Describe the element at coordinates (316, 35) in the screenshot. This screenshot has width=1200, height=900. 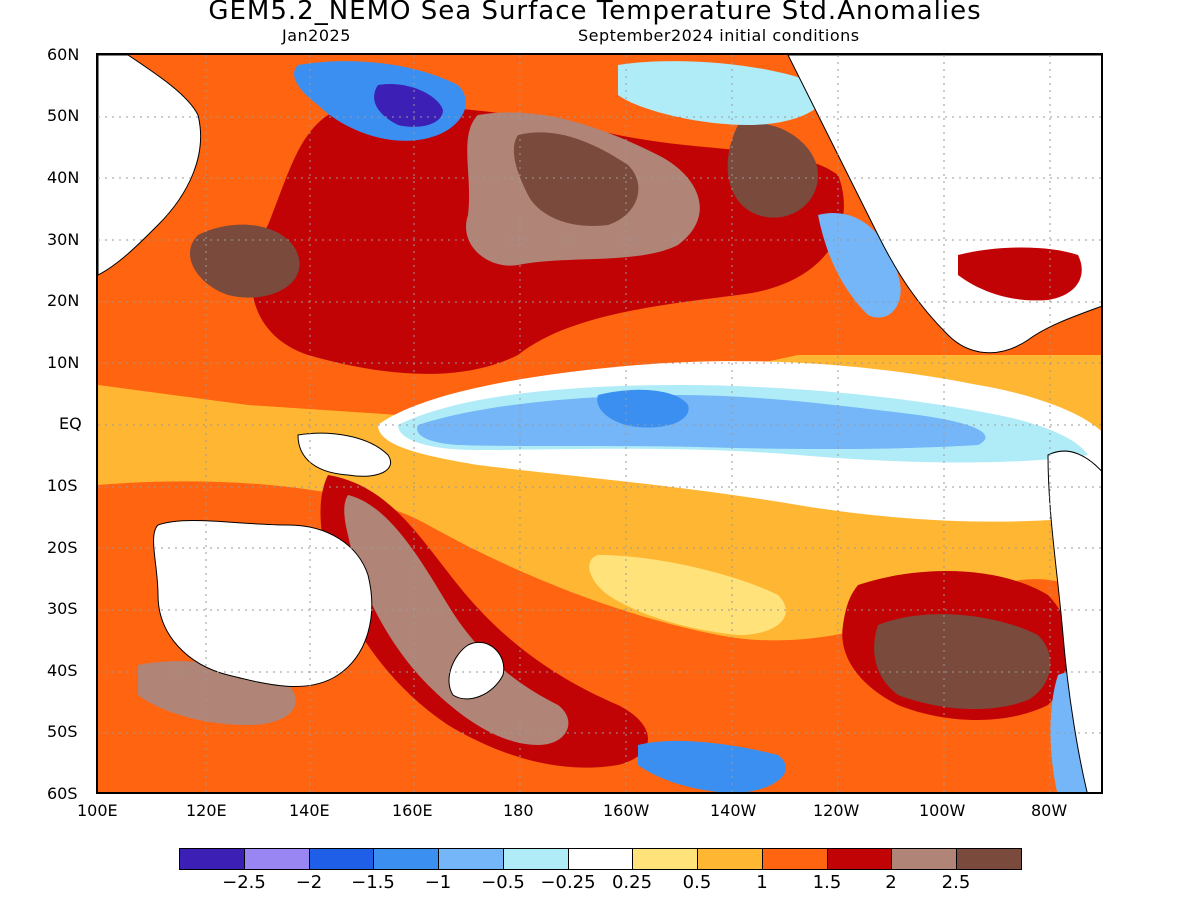
I see `forecast-month: Jan2025` at that location.